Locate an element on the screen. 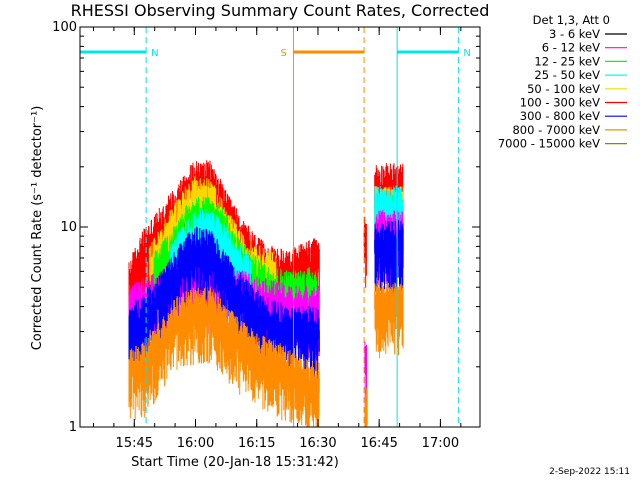  x-tick-label-0: 15:45 is located at coordinates (134, 443).